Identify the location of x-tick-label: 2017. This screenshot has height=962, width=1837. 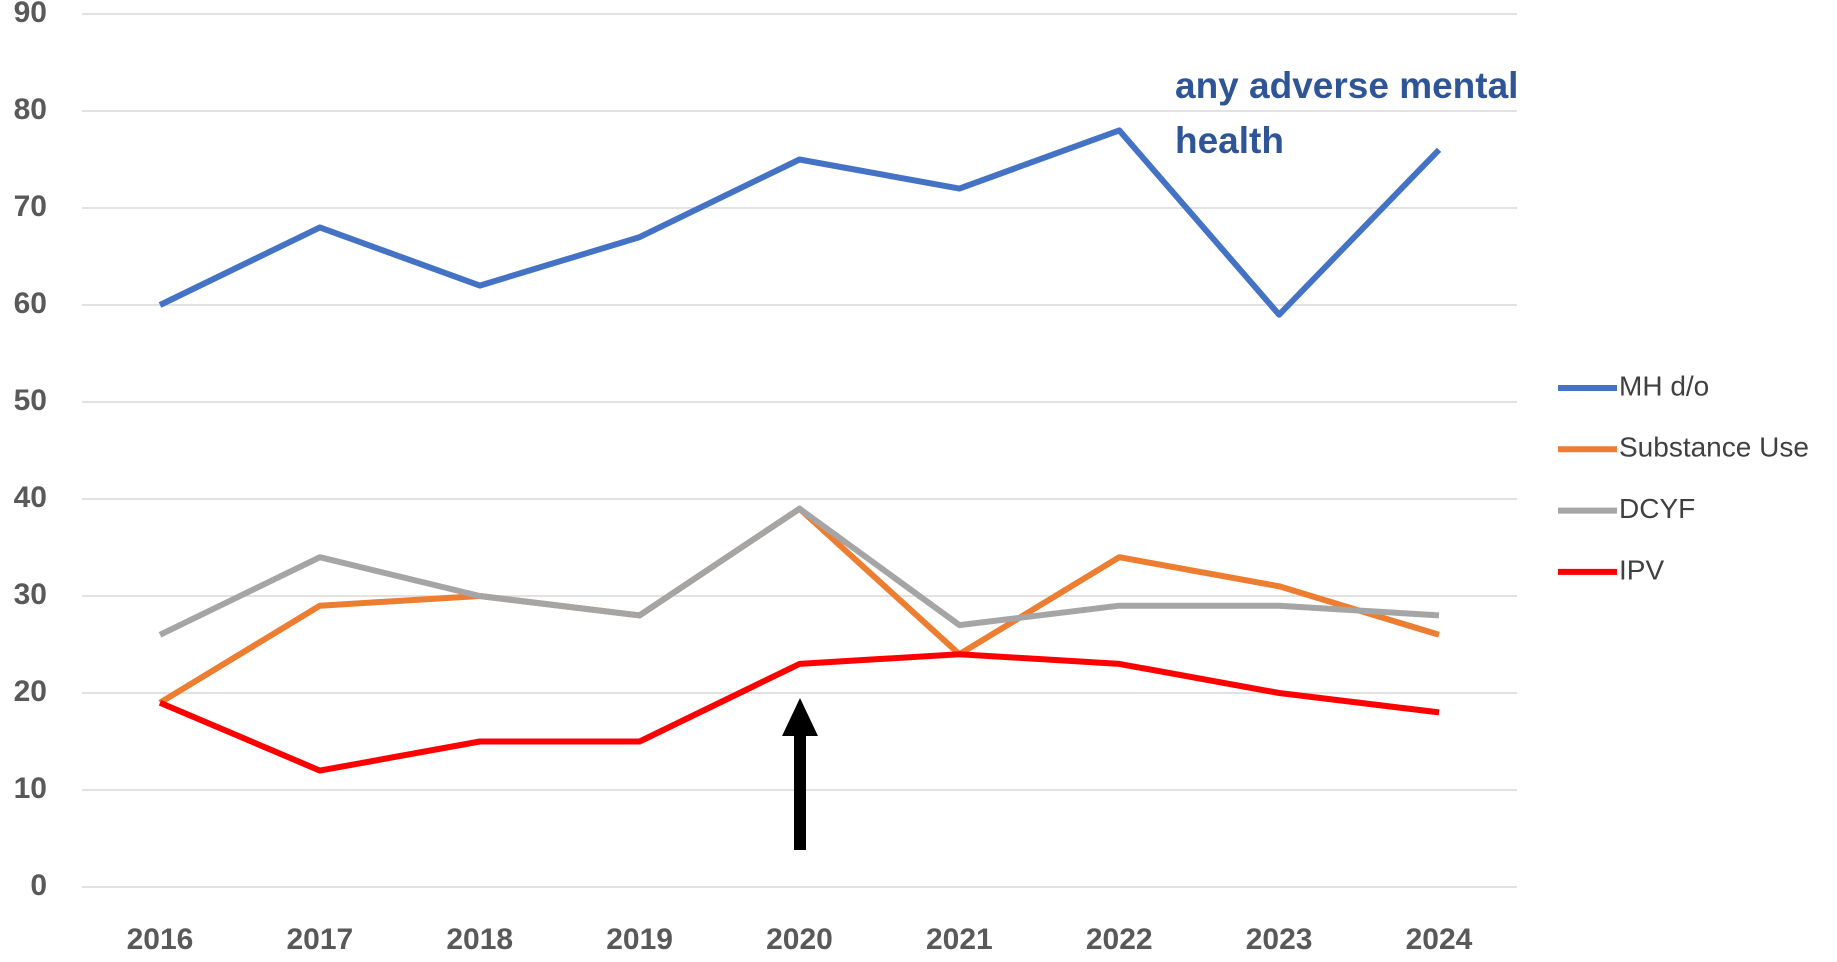
(320, 939).